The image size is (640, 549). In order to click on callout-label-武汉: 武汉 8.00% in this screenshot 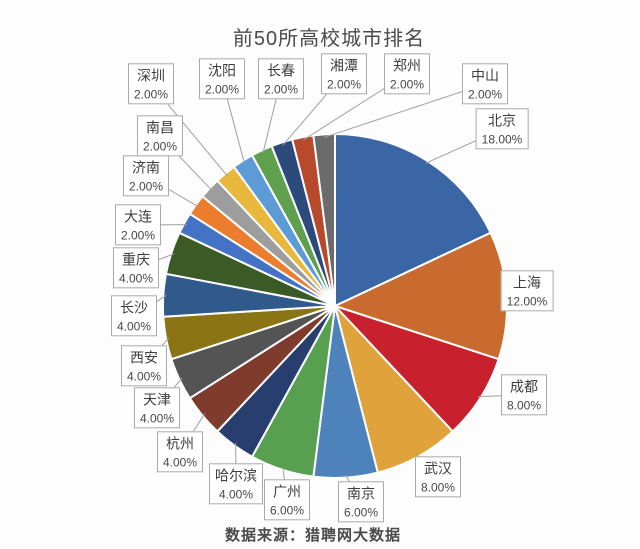, I will do `click(438, 477)`.